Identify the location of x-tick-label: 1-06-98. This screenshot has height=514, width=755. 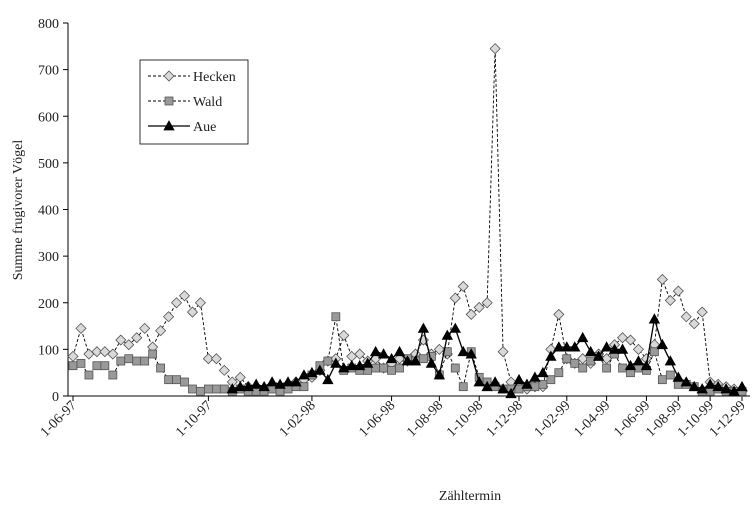
(377, 419).